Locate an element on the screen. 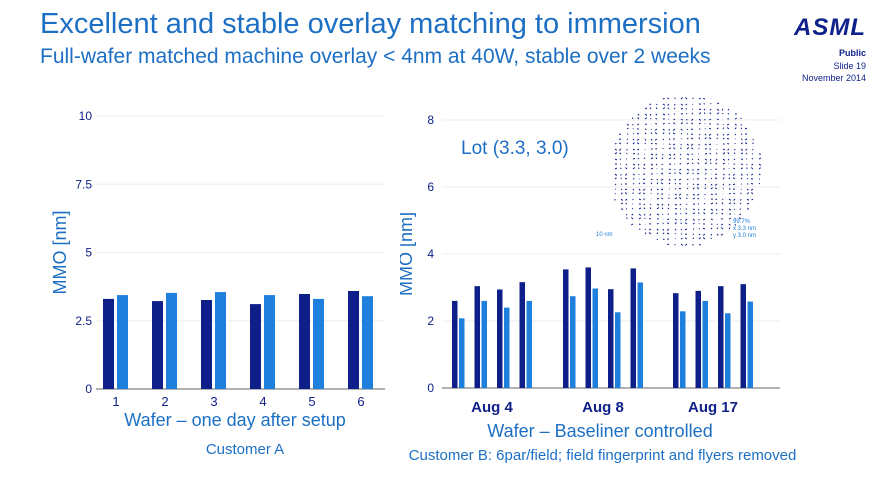 The height and width of the screenshot is (495, 880). y-tick-label: 5 is located at coordinates (88, 253).